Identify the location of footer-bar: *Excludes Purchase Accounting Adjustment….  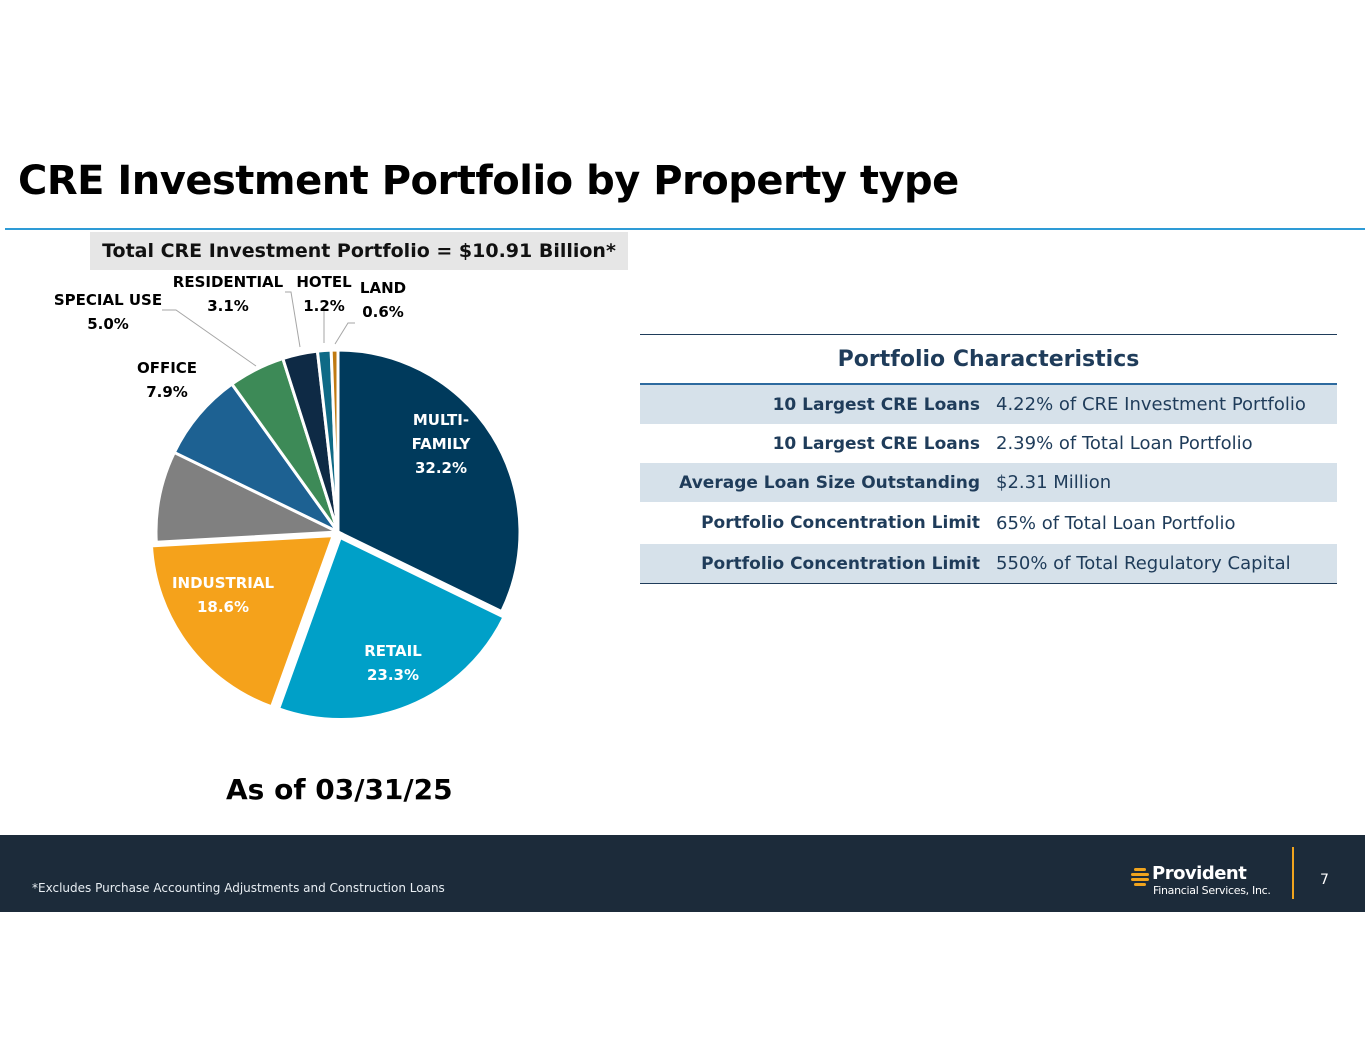
(682, 873).